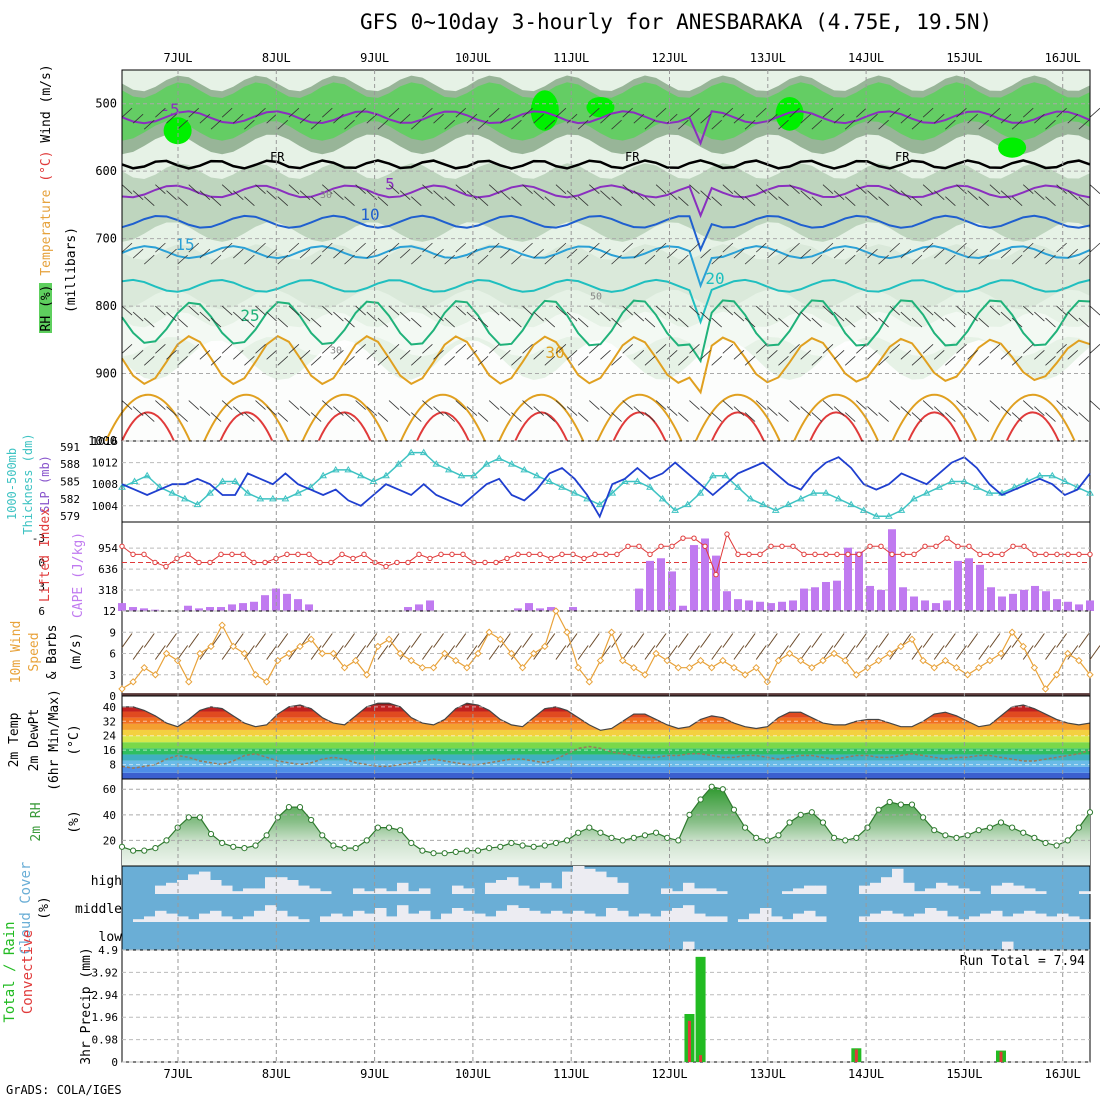  What do you see at coordinates (689, 945) in the screenshot?
I see `cloud-low-cell` at bounding box center [689, 945].